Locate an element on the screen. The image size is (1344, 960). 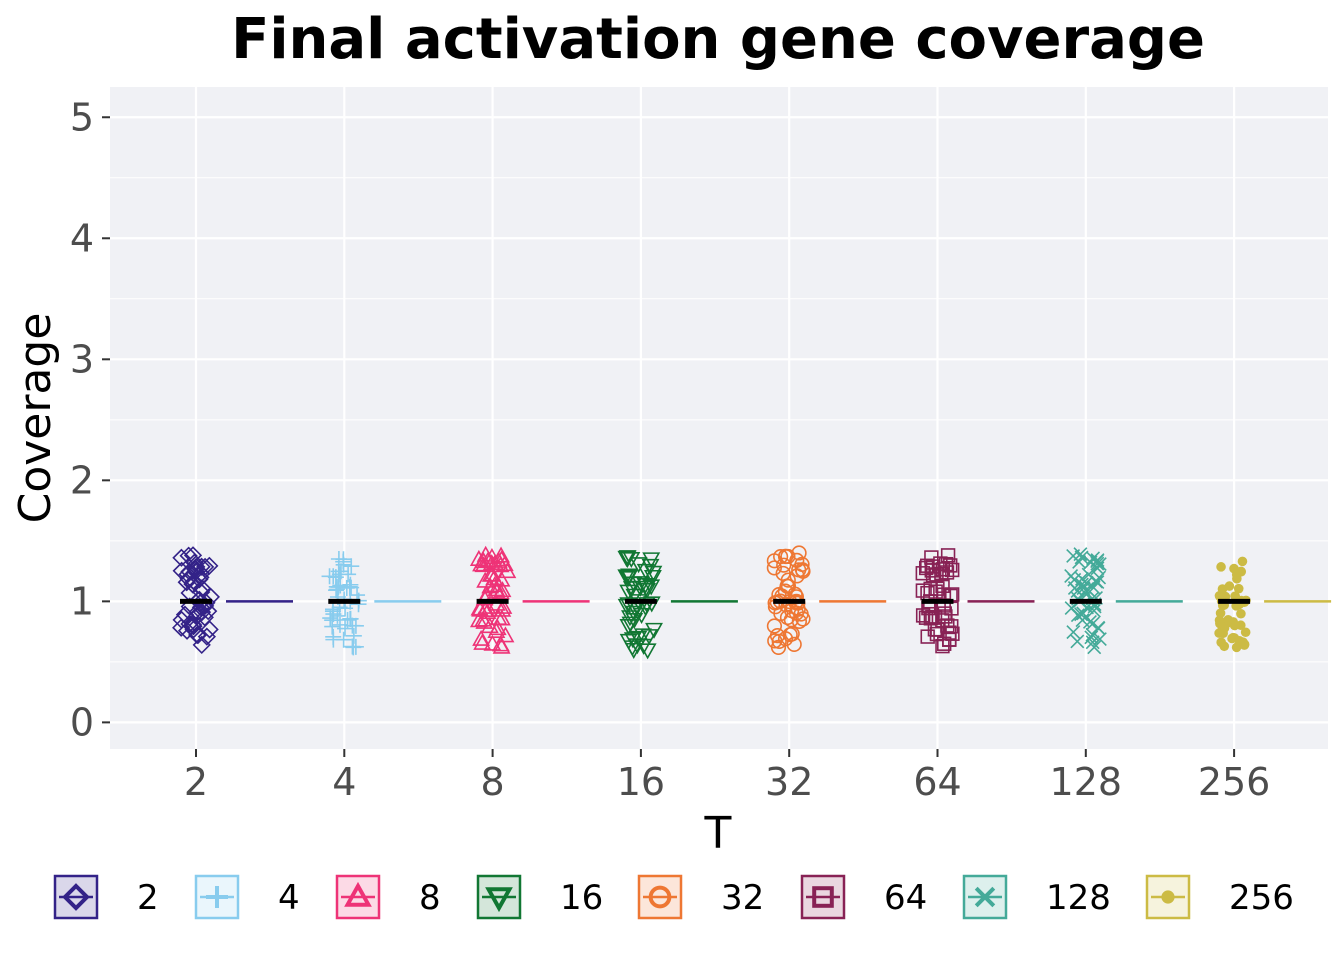
legend-item-128: 128 is located at coordinates (1036, 897).